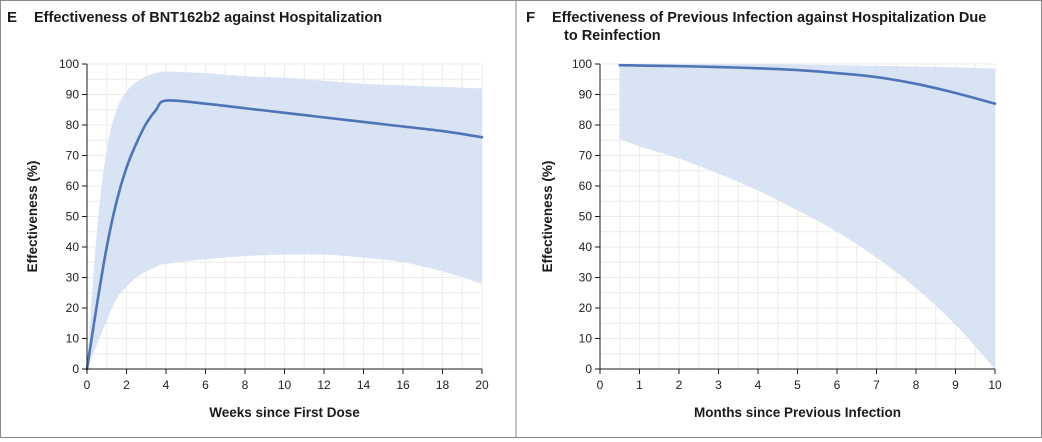 This screenshot has width=1042, height=442. I want to click on x-axis-label-f: Months since Previous Infection, so click(797, 412).